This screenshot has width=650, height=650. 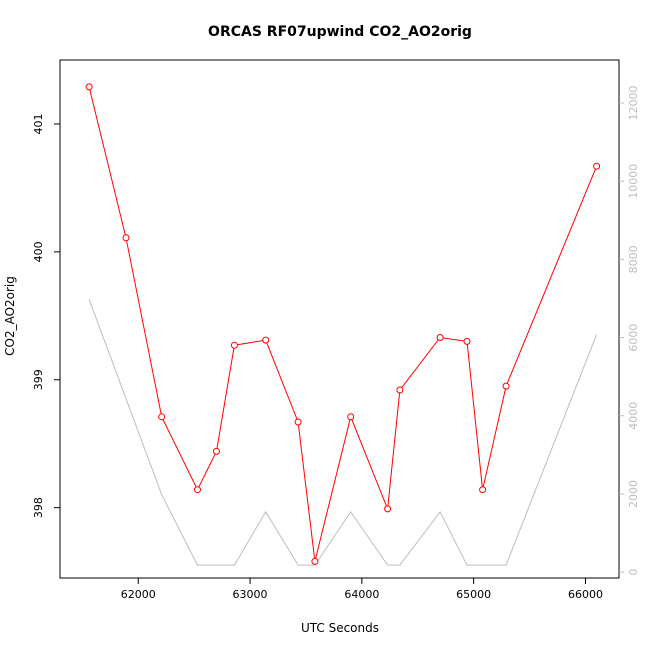 What do you see at coordinates (473, 594) in the screenshot?
I see `x-tick-label: 65000` at bounding box center [473, 594].